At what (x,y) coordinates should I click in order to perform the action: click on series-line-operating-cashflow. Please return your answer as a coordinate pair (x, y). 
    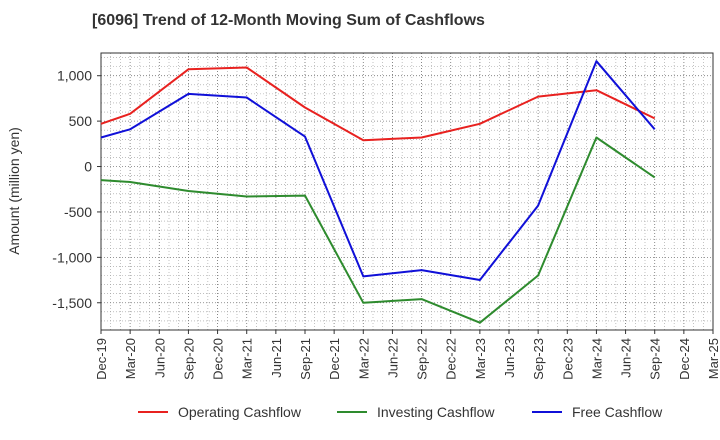
    Looking at the image, I should click on (378, 104).